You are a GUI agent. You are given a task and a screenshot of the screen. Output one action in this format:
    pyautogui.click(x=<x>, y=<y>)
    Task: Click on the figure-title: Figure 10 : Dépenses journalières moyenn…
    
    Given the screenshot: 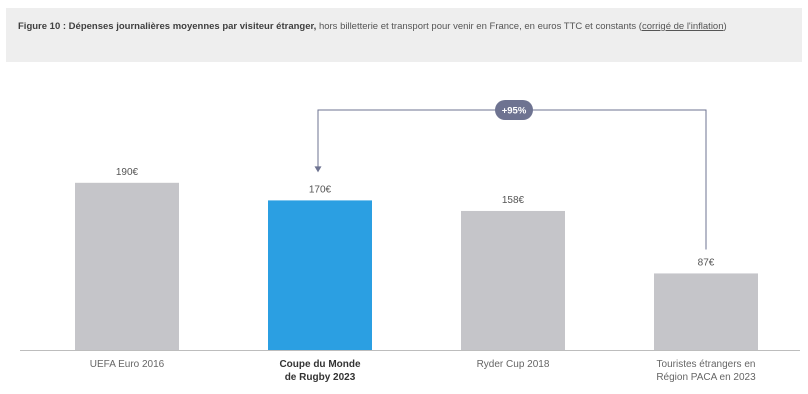 What is the action you would take?
    pyautogui.click(x=167, y=26)
    